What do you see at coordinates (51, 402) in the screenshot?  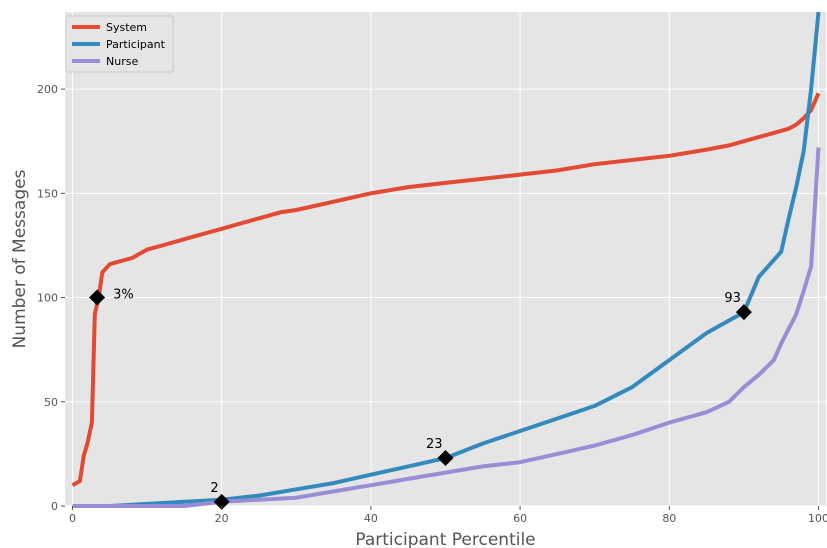 I see `y-tick-label: 50` at bounding box center [51, 402].